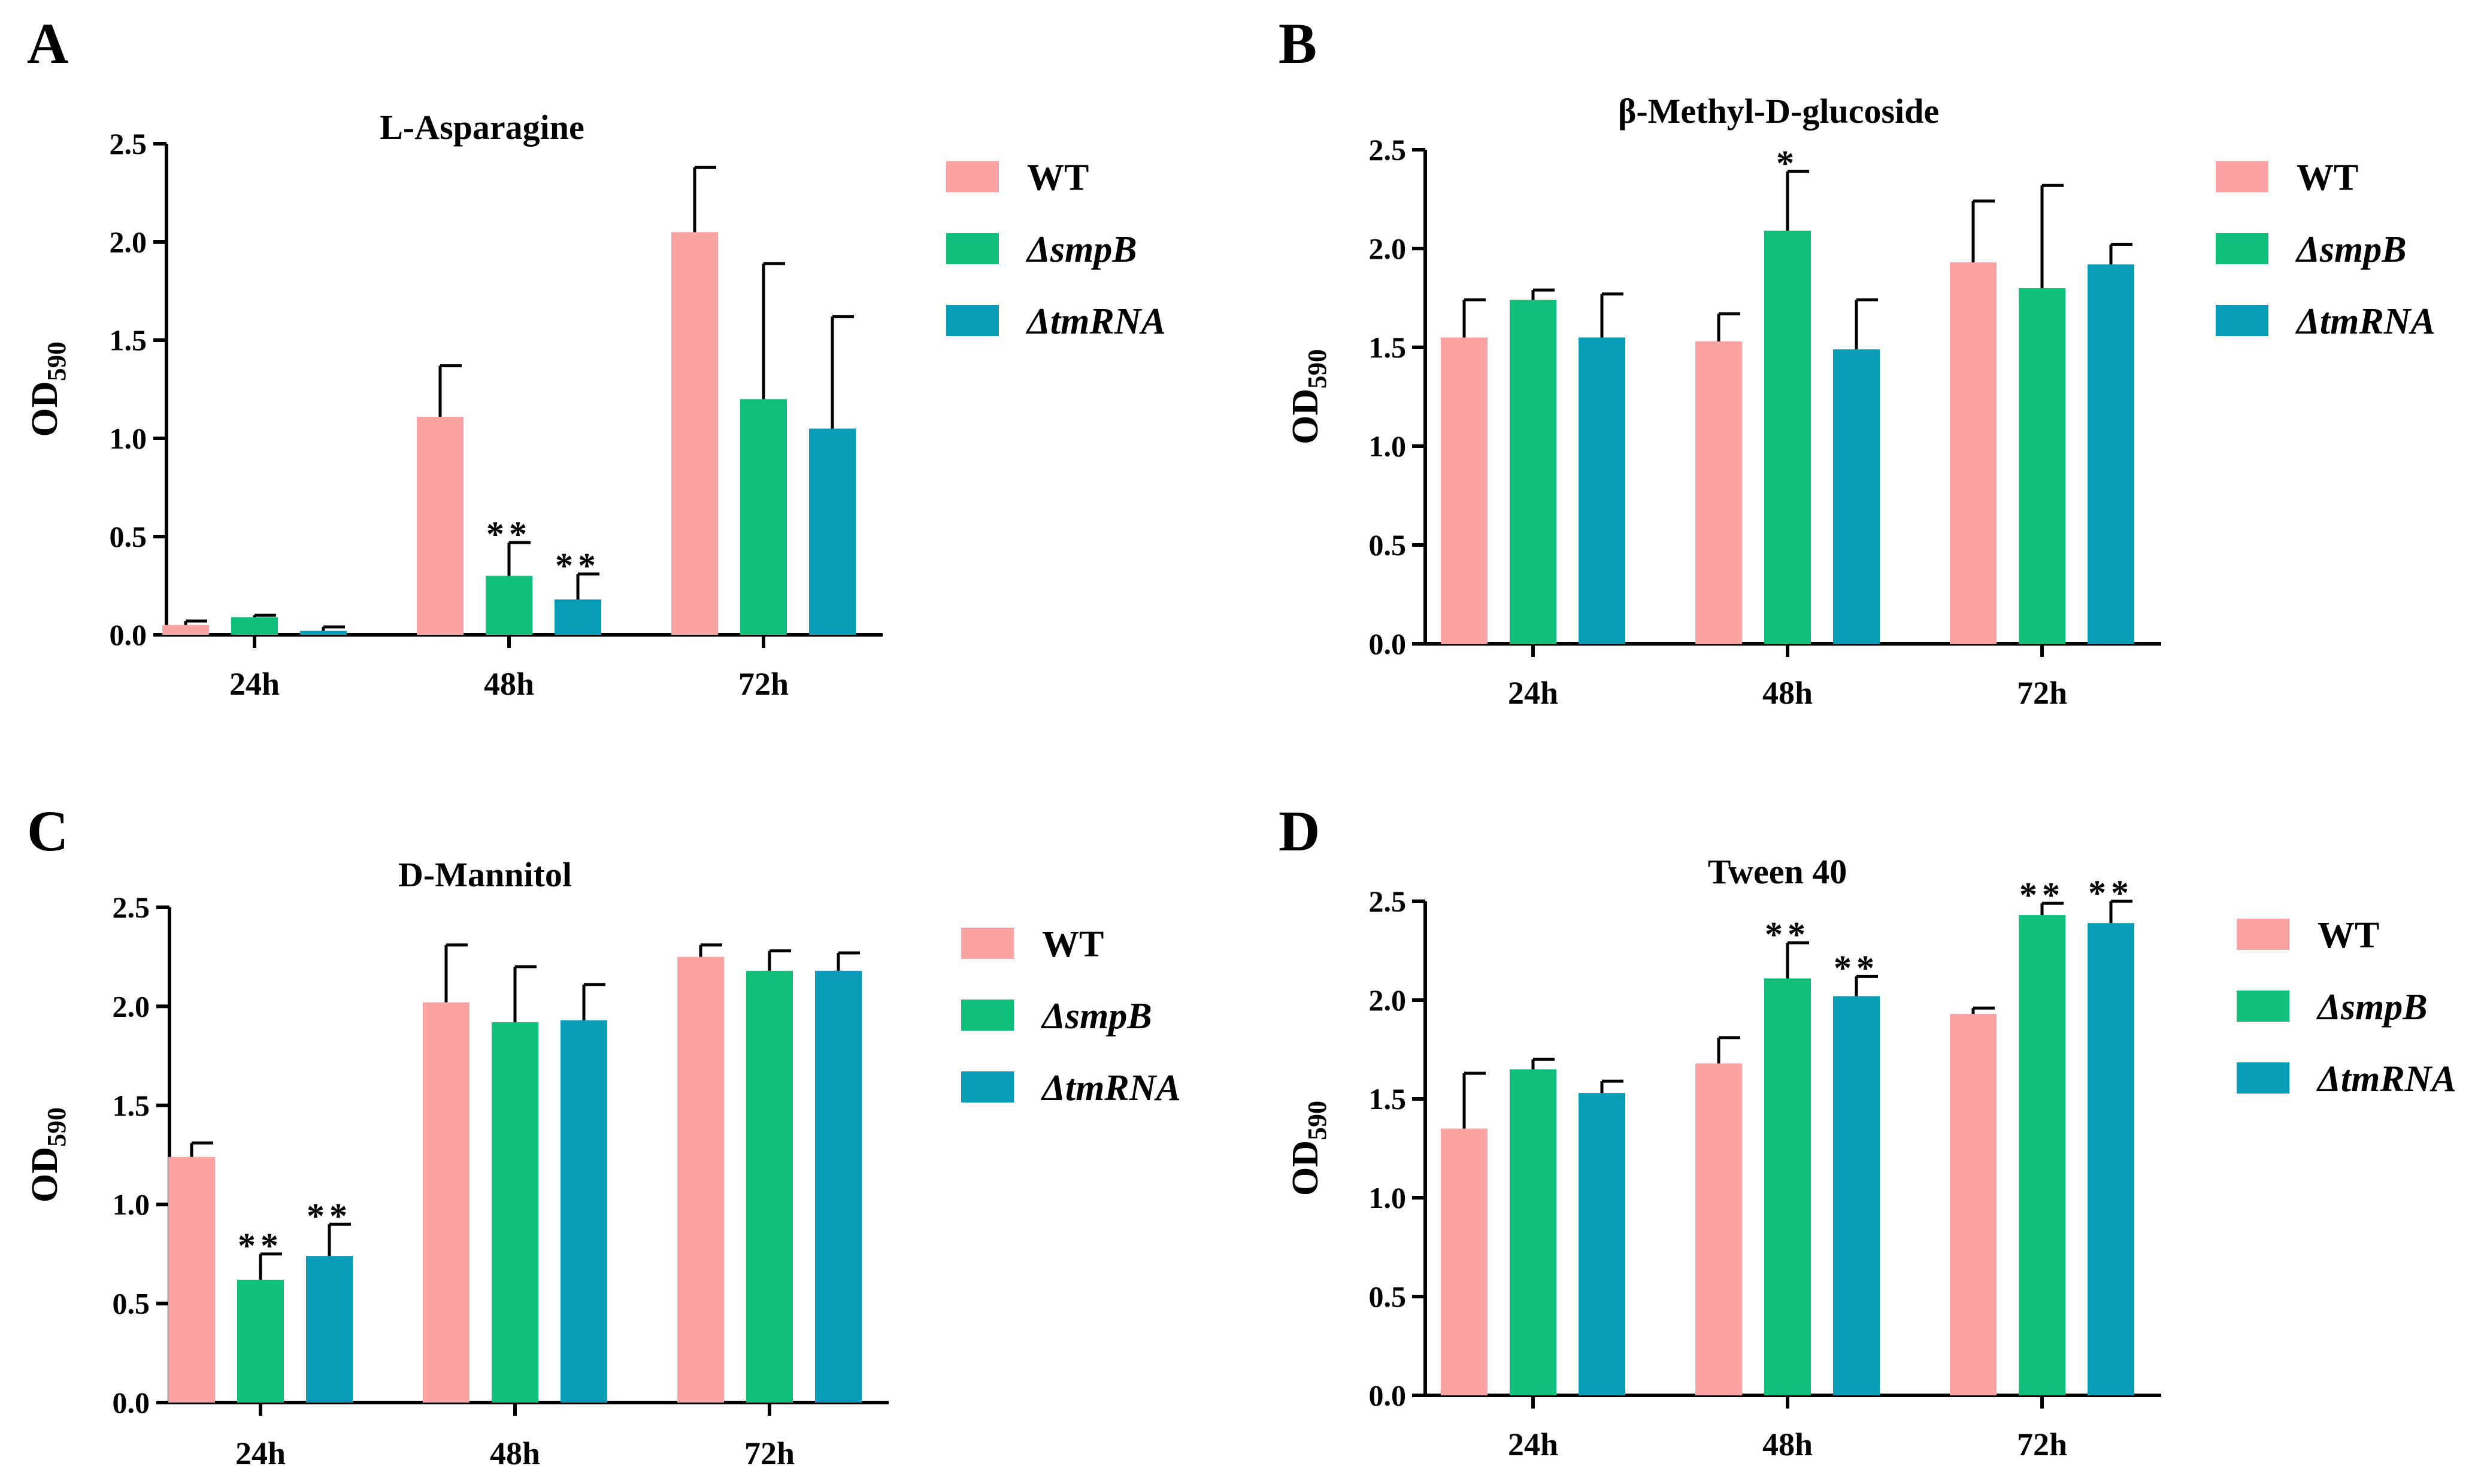 The image size is (2478, 1484). What do you see at coordinates (1778, 112) in the screenshot?
I see `chart-title: β-Methyl-D-glucoside` at bounding box center [1778, 112].